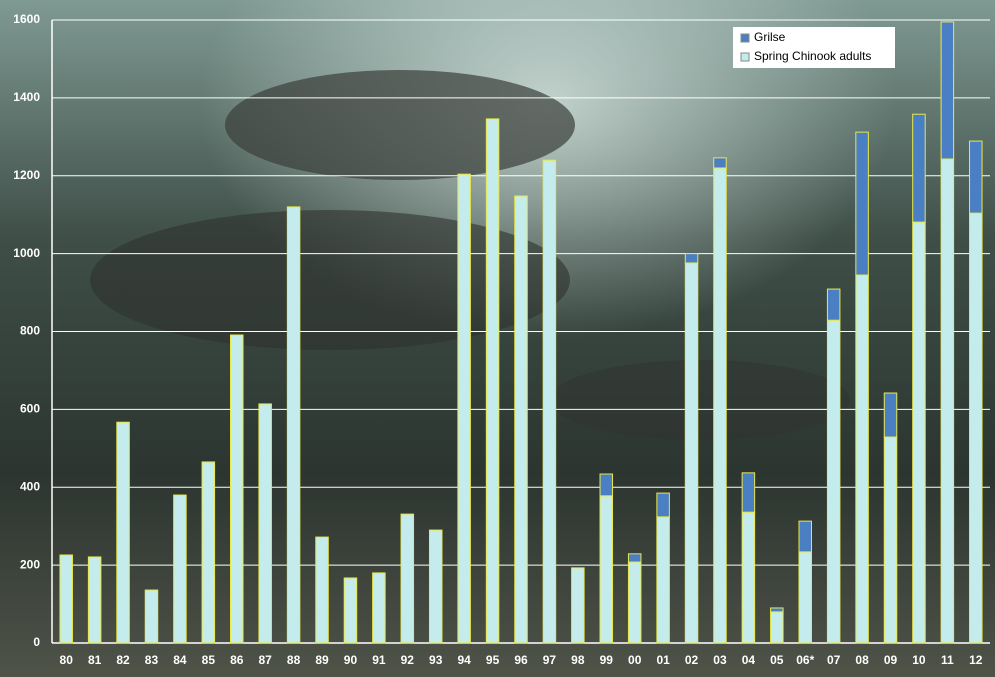 This screenshot has width=995, height=677. I want to click on legend-label: Grilse, so click(770, 37).